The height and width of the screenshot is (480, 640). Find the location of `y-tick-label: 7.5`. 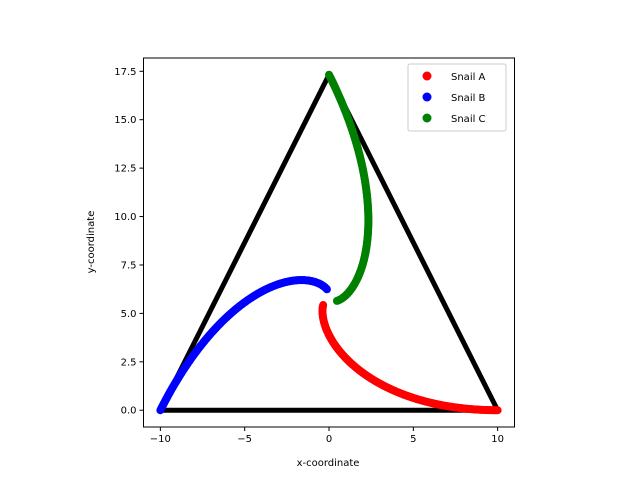

y-tick-label: 7.5 is located at coordinates (129, 265).